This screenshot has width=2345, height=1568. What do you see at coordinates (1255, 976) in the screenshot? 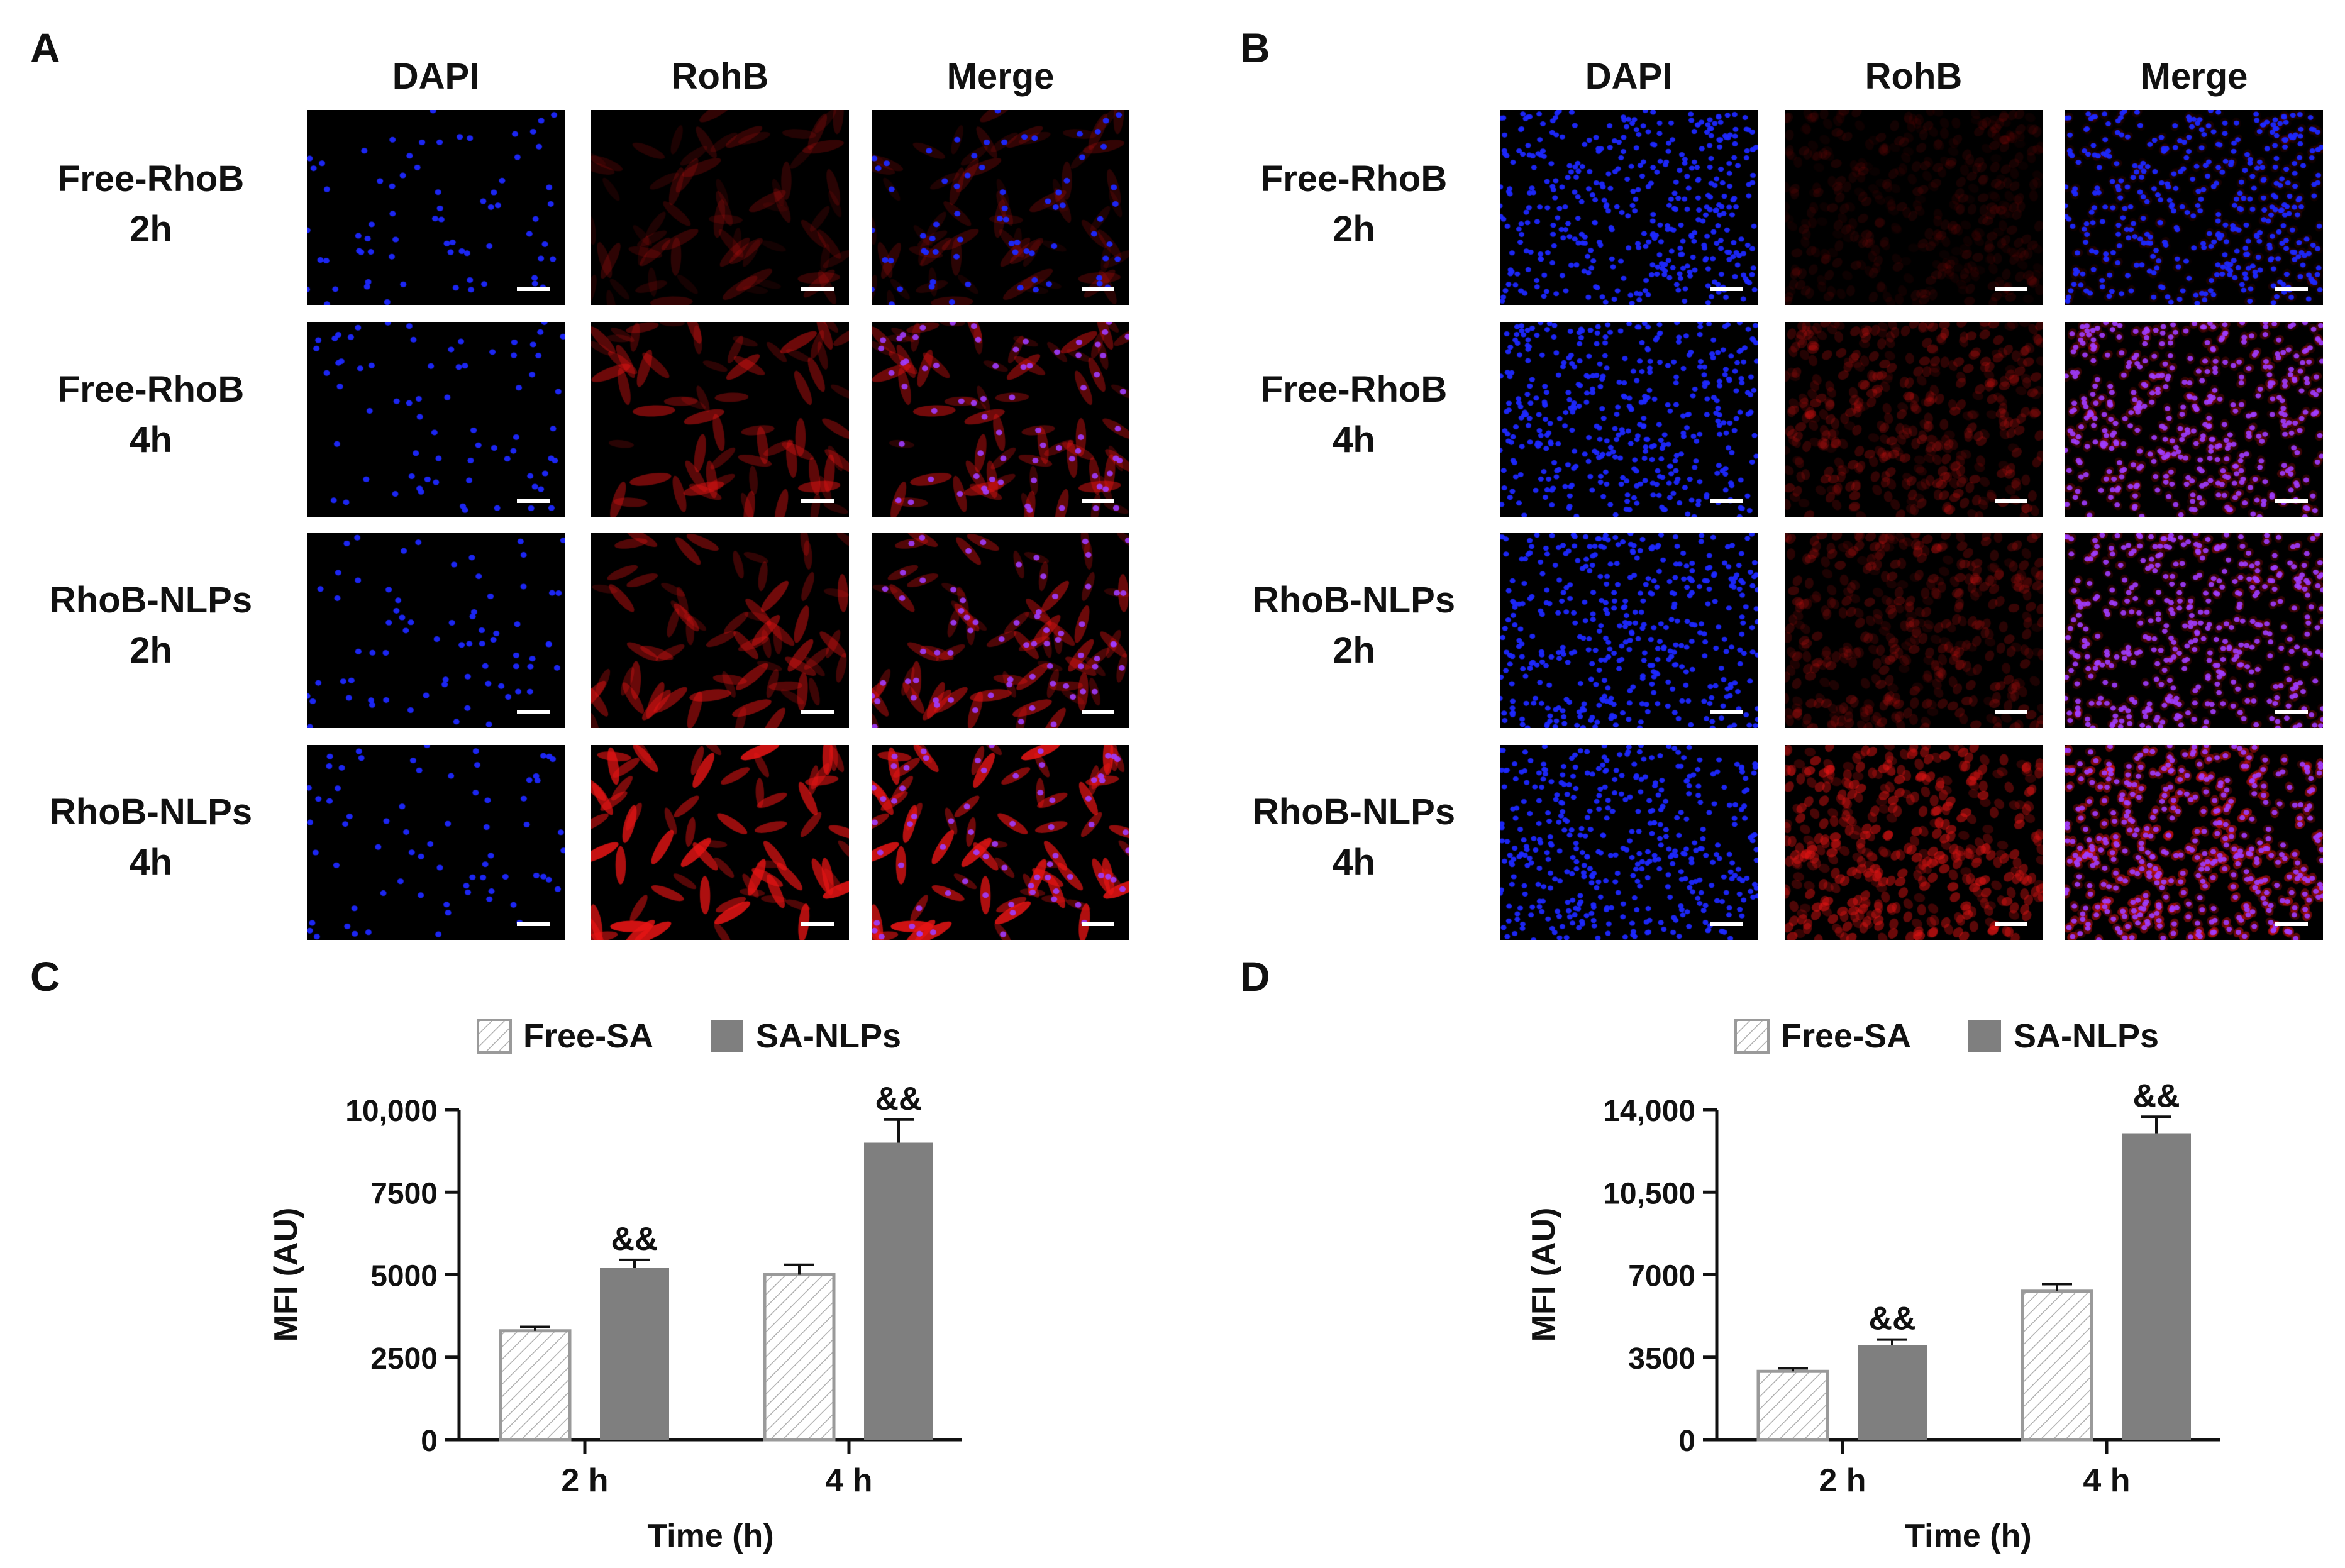
I see `panel-label-d: D` at bounding box center [1255, 976].